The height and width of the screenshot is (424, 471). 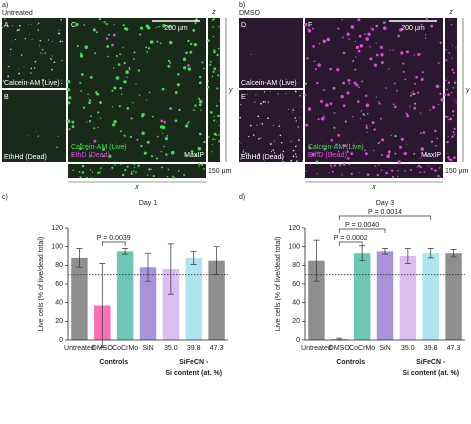 I want to click on y-tick-label: 40, so click(x=296, y=303).